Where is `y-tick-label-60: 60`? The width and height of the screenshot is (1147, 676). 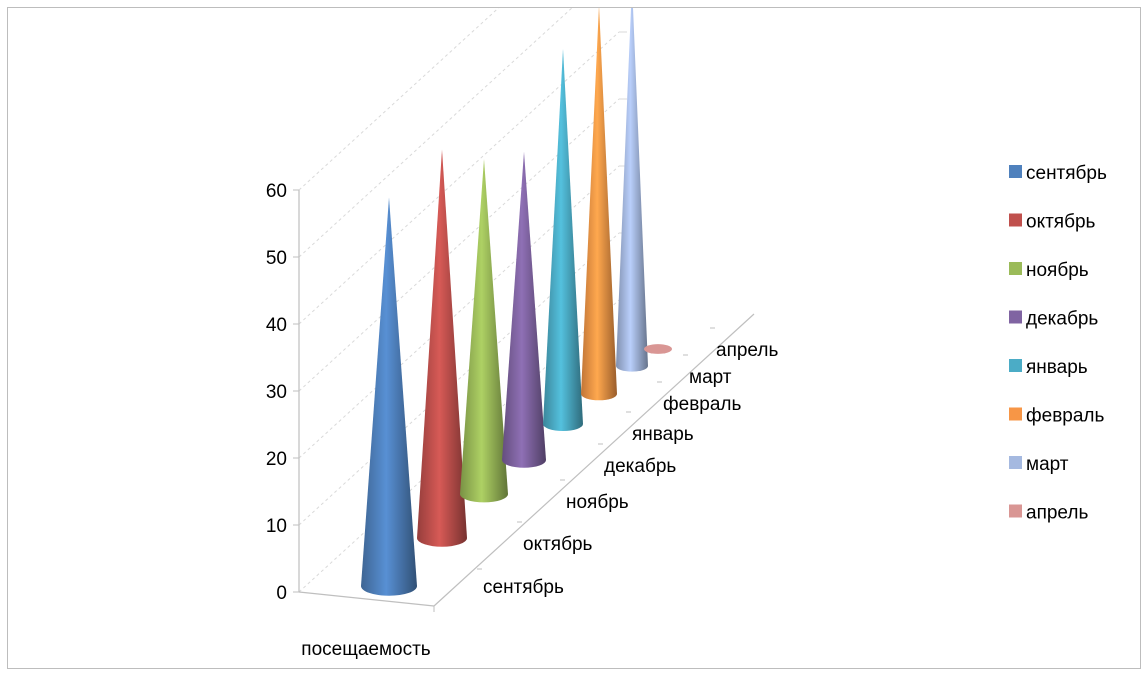
y-tick-label-60: 60 is located at coordinates (276, 191).